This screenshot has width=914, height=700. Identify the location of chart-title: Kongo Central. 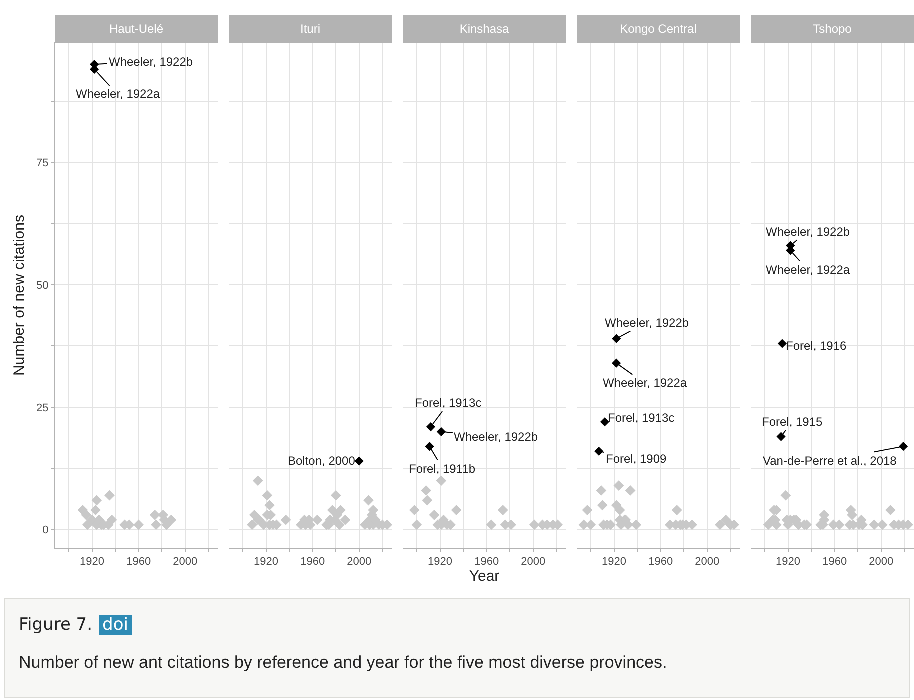
(658, 29).